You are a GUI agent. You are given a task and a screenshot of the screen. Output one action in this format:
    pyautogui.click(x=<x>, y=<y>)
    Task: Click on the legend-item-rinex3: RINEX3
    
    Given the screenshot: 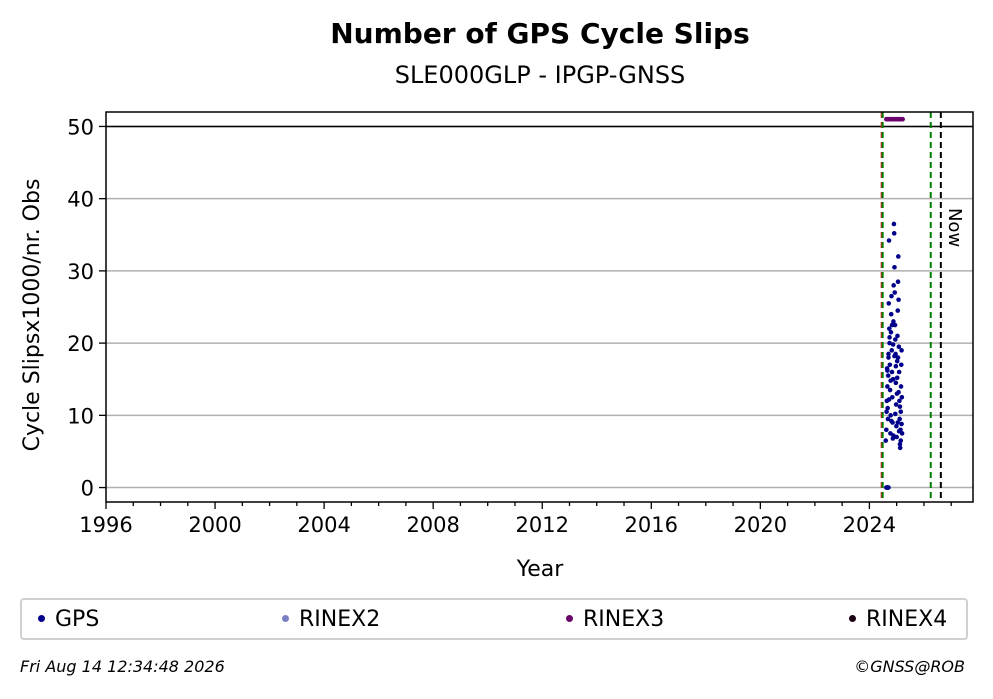 What is the action you would take?
    pyautogui.click(x=615, y=620)
    